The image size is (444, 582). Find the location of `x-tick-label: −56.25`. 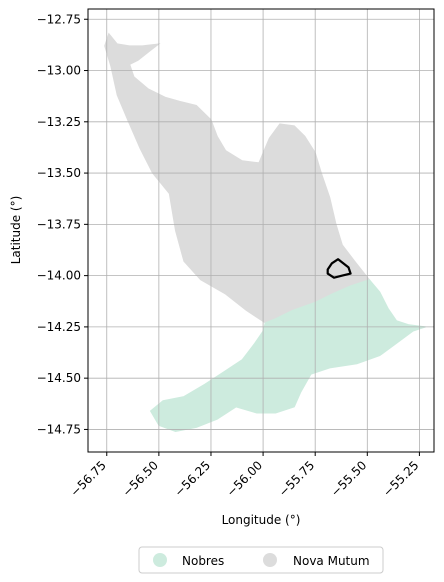

x-tick-label: −56.25 is located at coordinates (192, 478).